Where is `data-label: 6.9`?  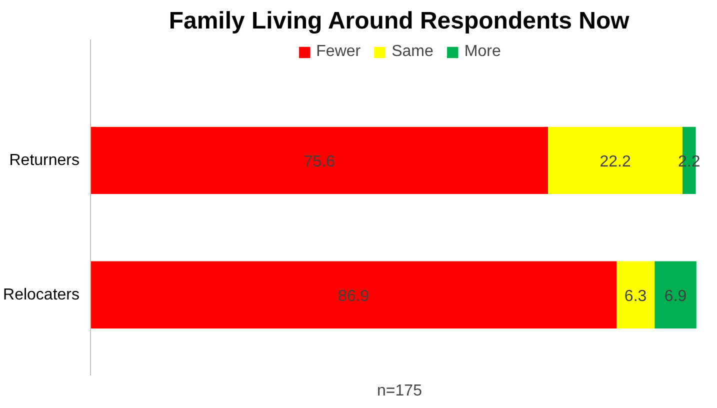 data-label: 6.9 is located at coordinates (675, 296).